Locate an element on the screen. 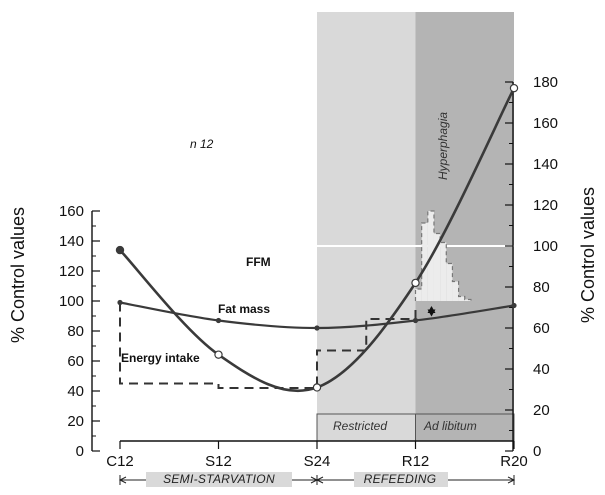 Image resolution: width=605 pixels, height=495 pixels. left-tick-label: 120 is located at coordinates (71, 271).